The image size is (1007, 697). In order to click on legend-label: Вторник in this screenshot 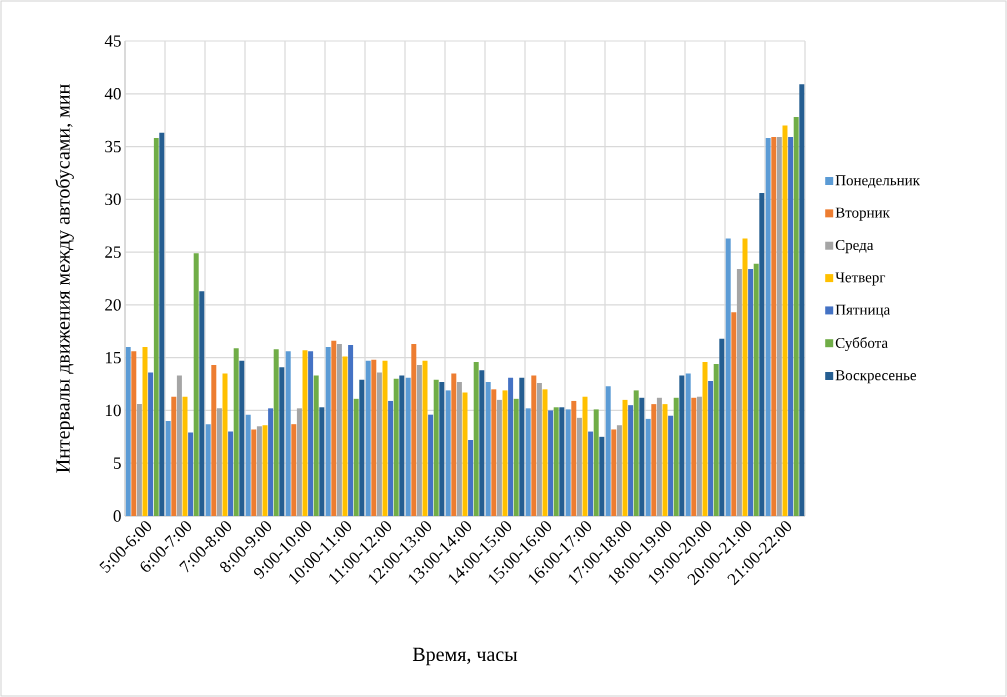, I will do `click(862, 214)`.